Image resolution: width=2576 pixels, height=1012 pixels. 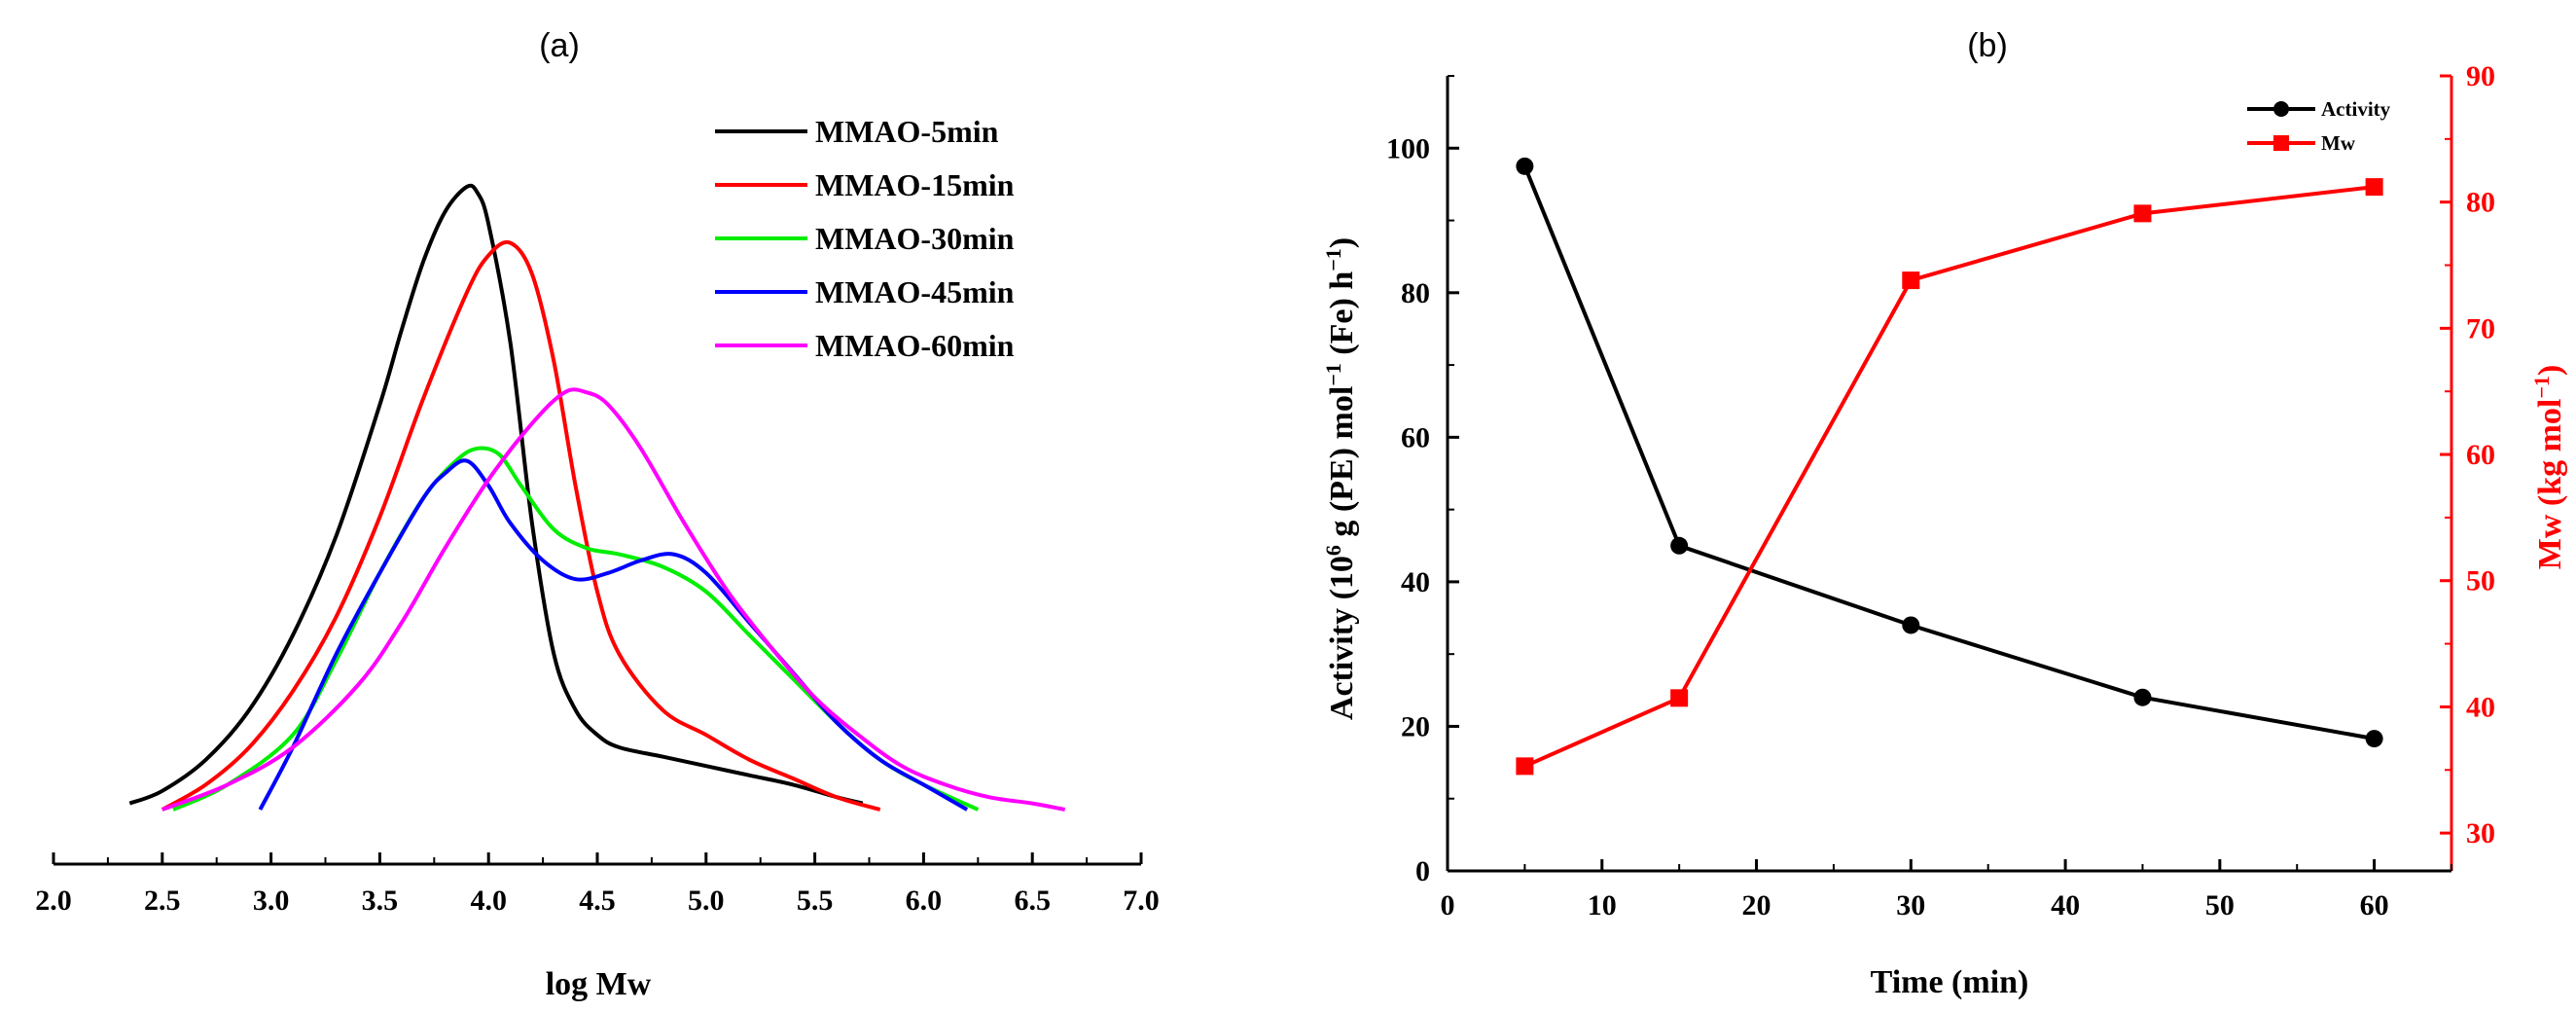 What do you see at coordinates (915, 345) in the screenshot?
I see `legend-label-mmao-60min: MMAO-60min` at bounding box center [915, 345].